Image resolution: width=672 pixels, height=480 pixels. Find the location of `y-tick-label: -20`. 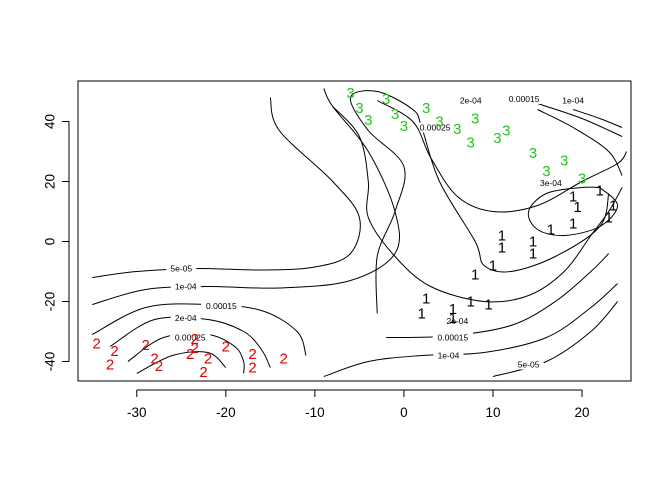

y-tick-label: -20 is located at coordinates (50, 302).